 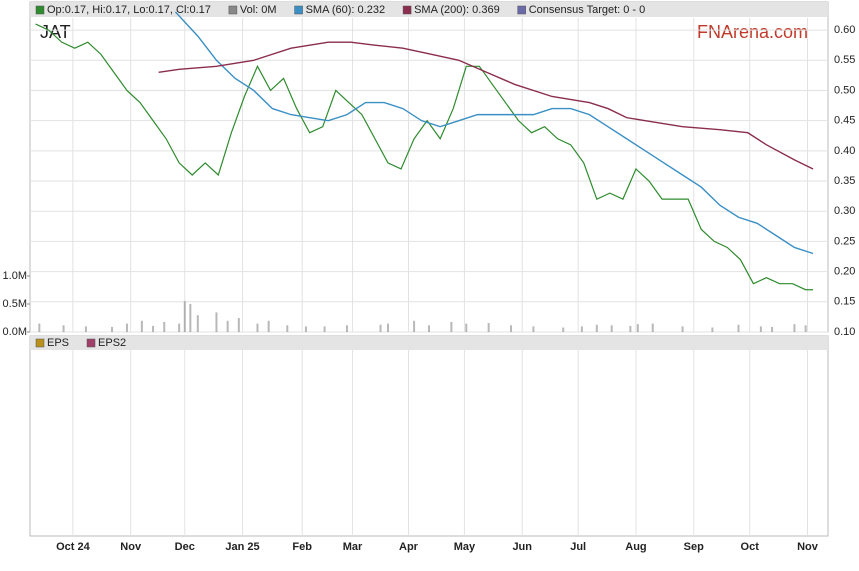 I want to click on y-tick-label: 0.45, so click(x=844, y=121).